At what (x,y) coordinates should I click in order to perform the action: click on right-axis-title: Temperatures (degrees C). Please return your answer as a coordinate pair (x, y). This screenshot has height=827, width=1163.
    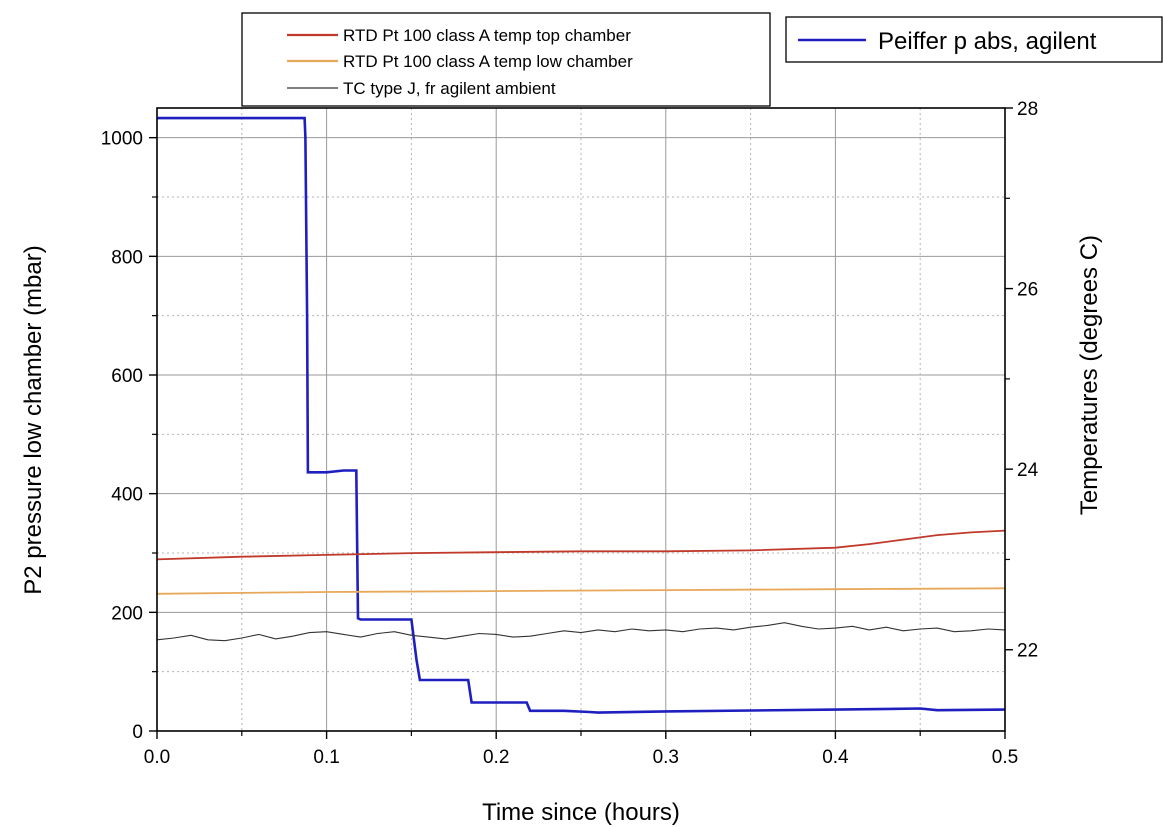
    Looking at the image, I should click on (1089, 375).